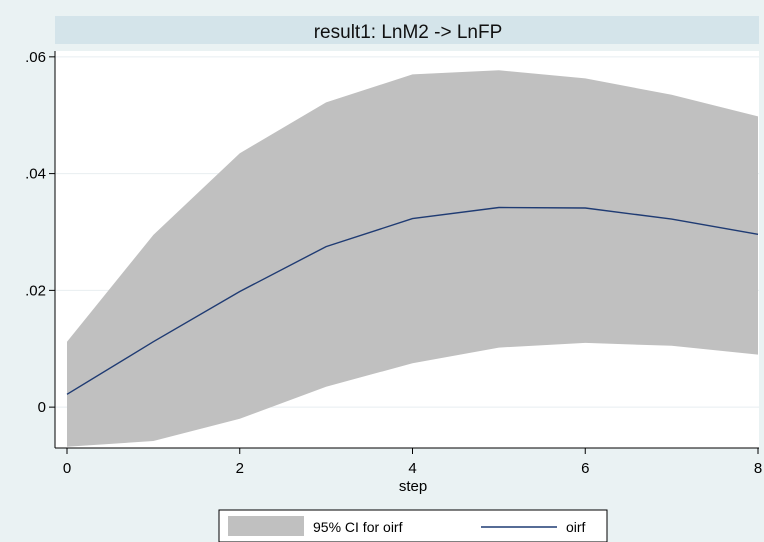 The image size is (764, 542). Describe the element at coordinates (358, 527) in the screenshot. I see `legend-label-ci: 95% CI for oirf` at that location.